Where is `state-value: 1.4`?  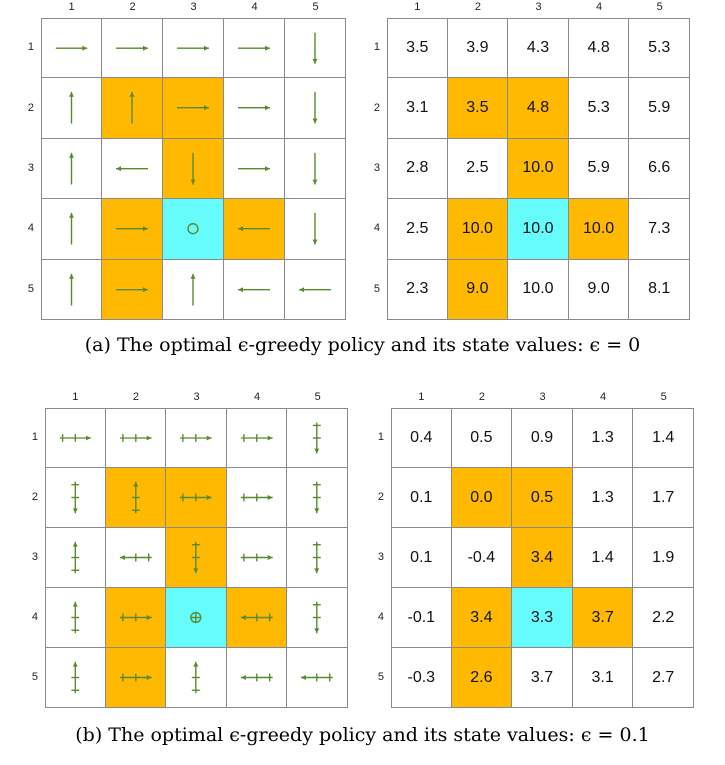 state-value: 1.4 is located at coordinates (602, 557).